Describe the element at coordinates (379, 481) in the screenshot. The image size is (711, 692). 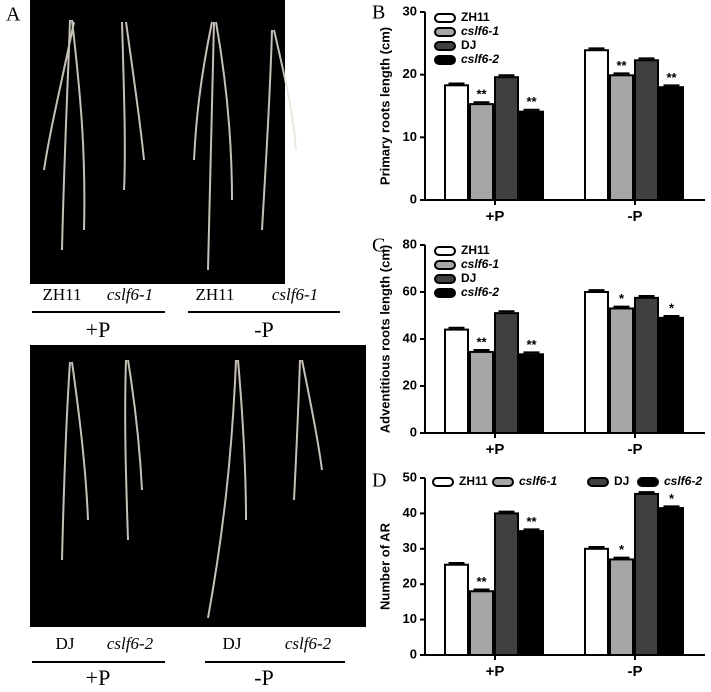
I see `panel-label: D` at that location.